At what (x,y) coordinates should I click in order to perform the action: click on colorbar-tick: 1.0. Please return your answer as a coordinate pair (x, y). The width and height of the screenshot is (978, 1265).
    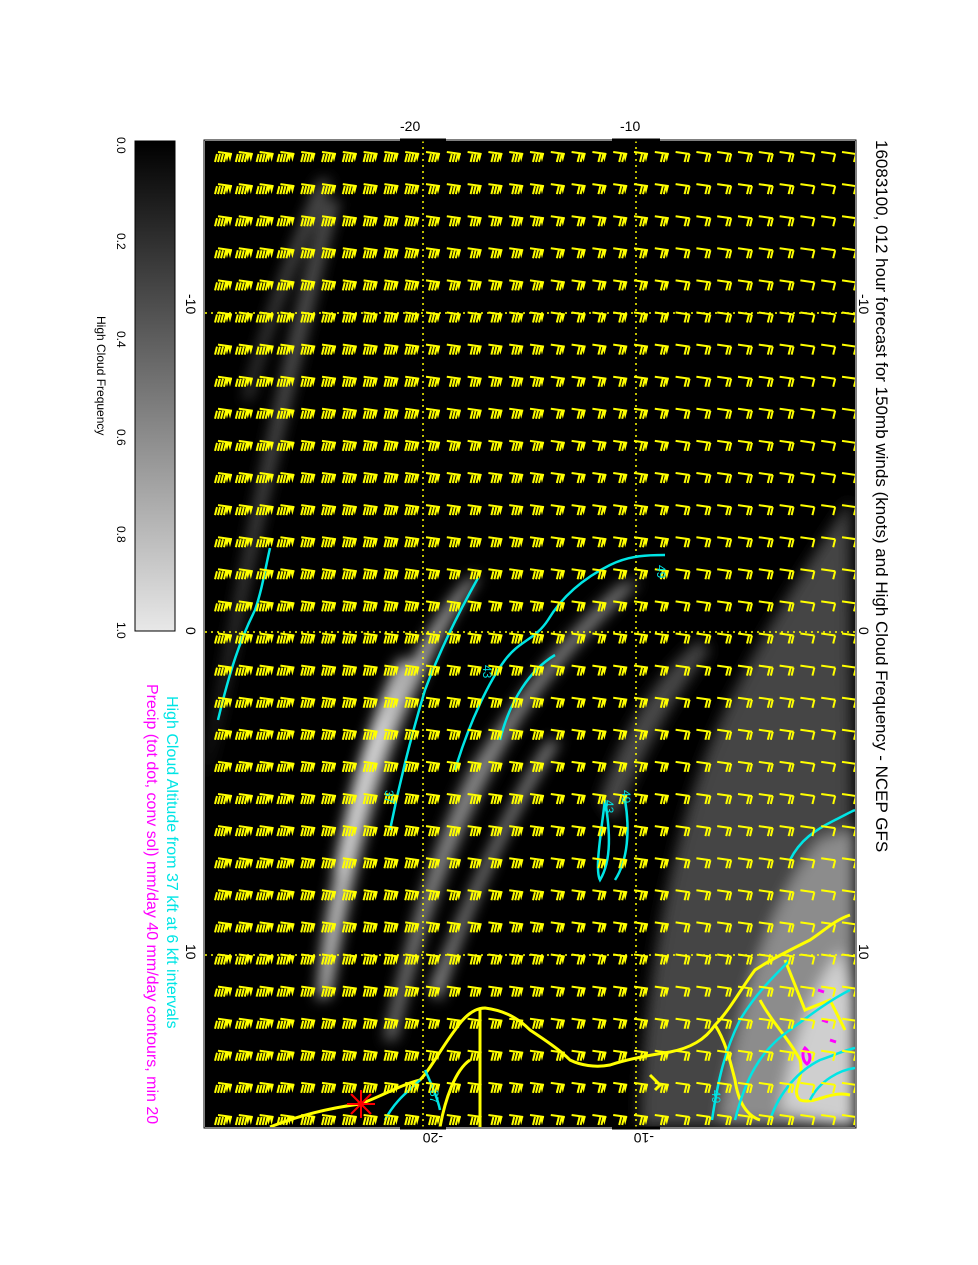
    Looking at the image, I should click on (121, 630).